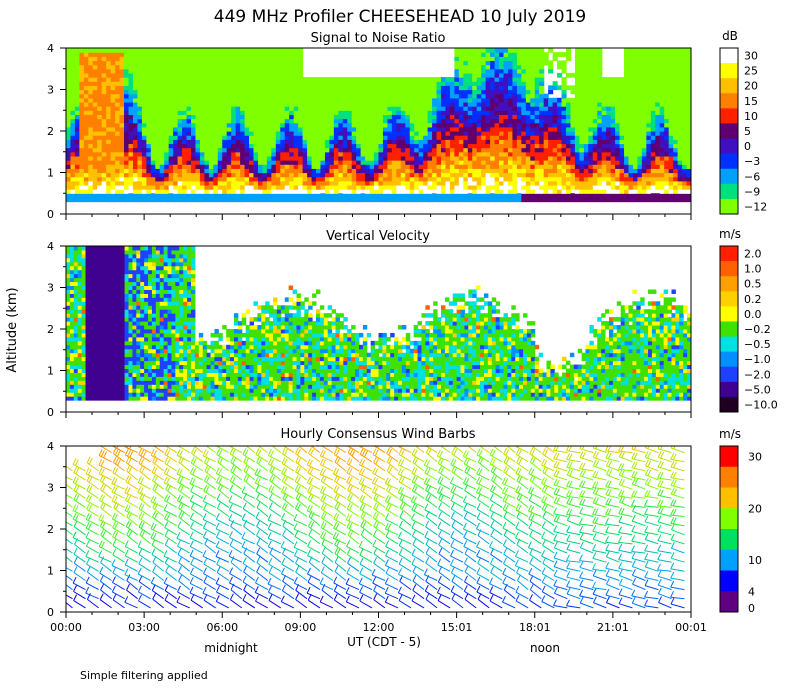 This screenshot has width=800, height=700. What do you see at coordinates (50, 48) in the screenshot?
I see `y-tick-label: 4` at bounding box center [50, 48].